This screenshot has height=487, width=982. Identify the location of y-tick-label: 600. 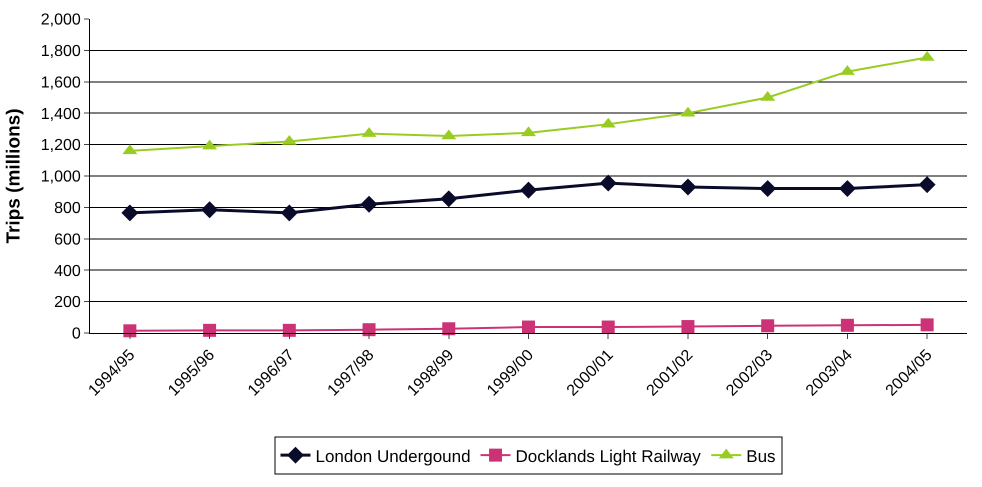
(67, 239).